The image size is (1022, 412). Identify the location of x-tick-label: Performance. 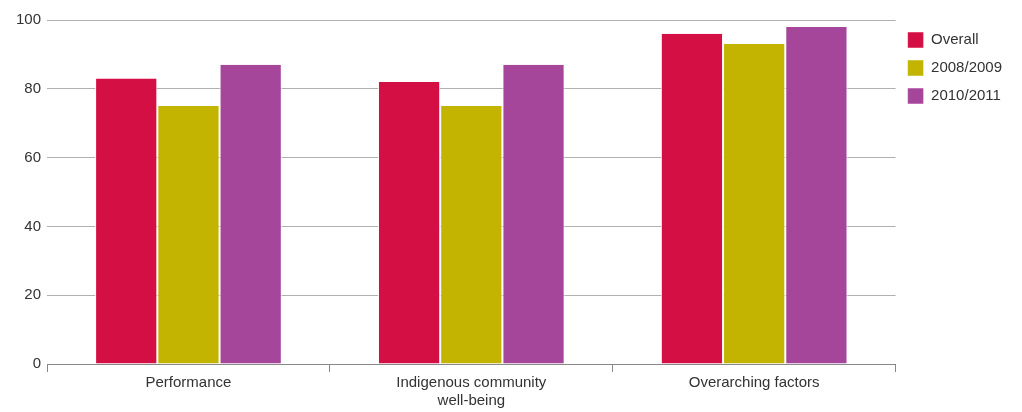
(188, 382).